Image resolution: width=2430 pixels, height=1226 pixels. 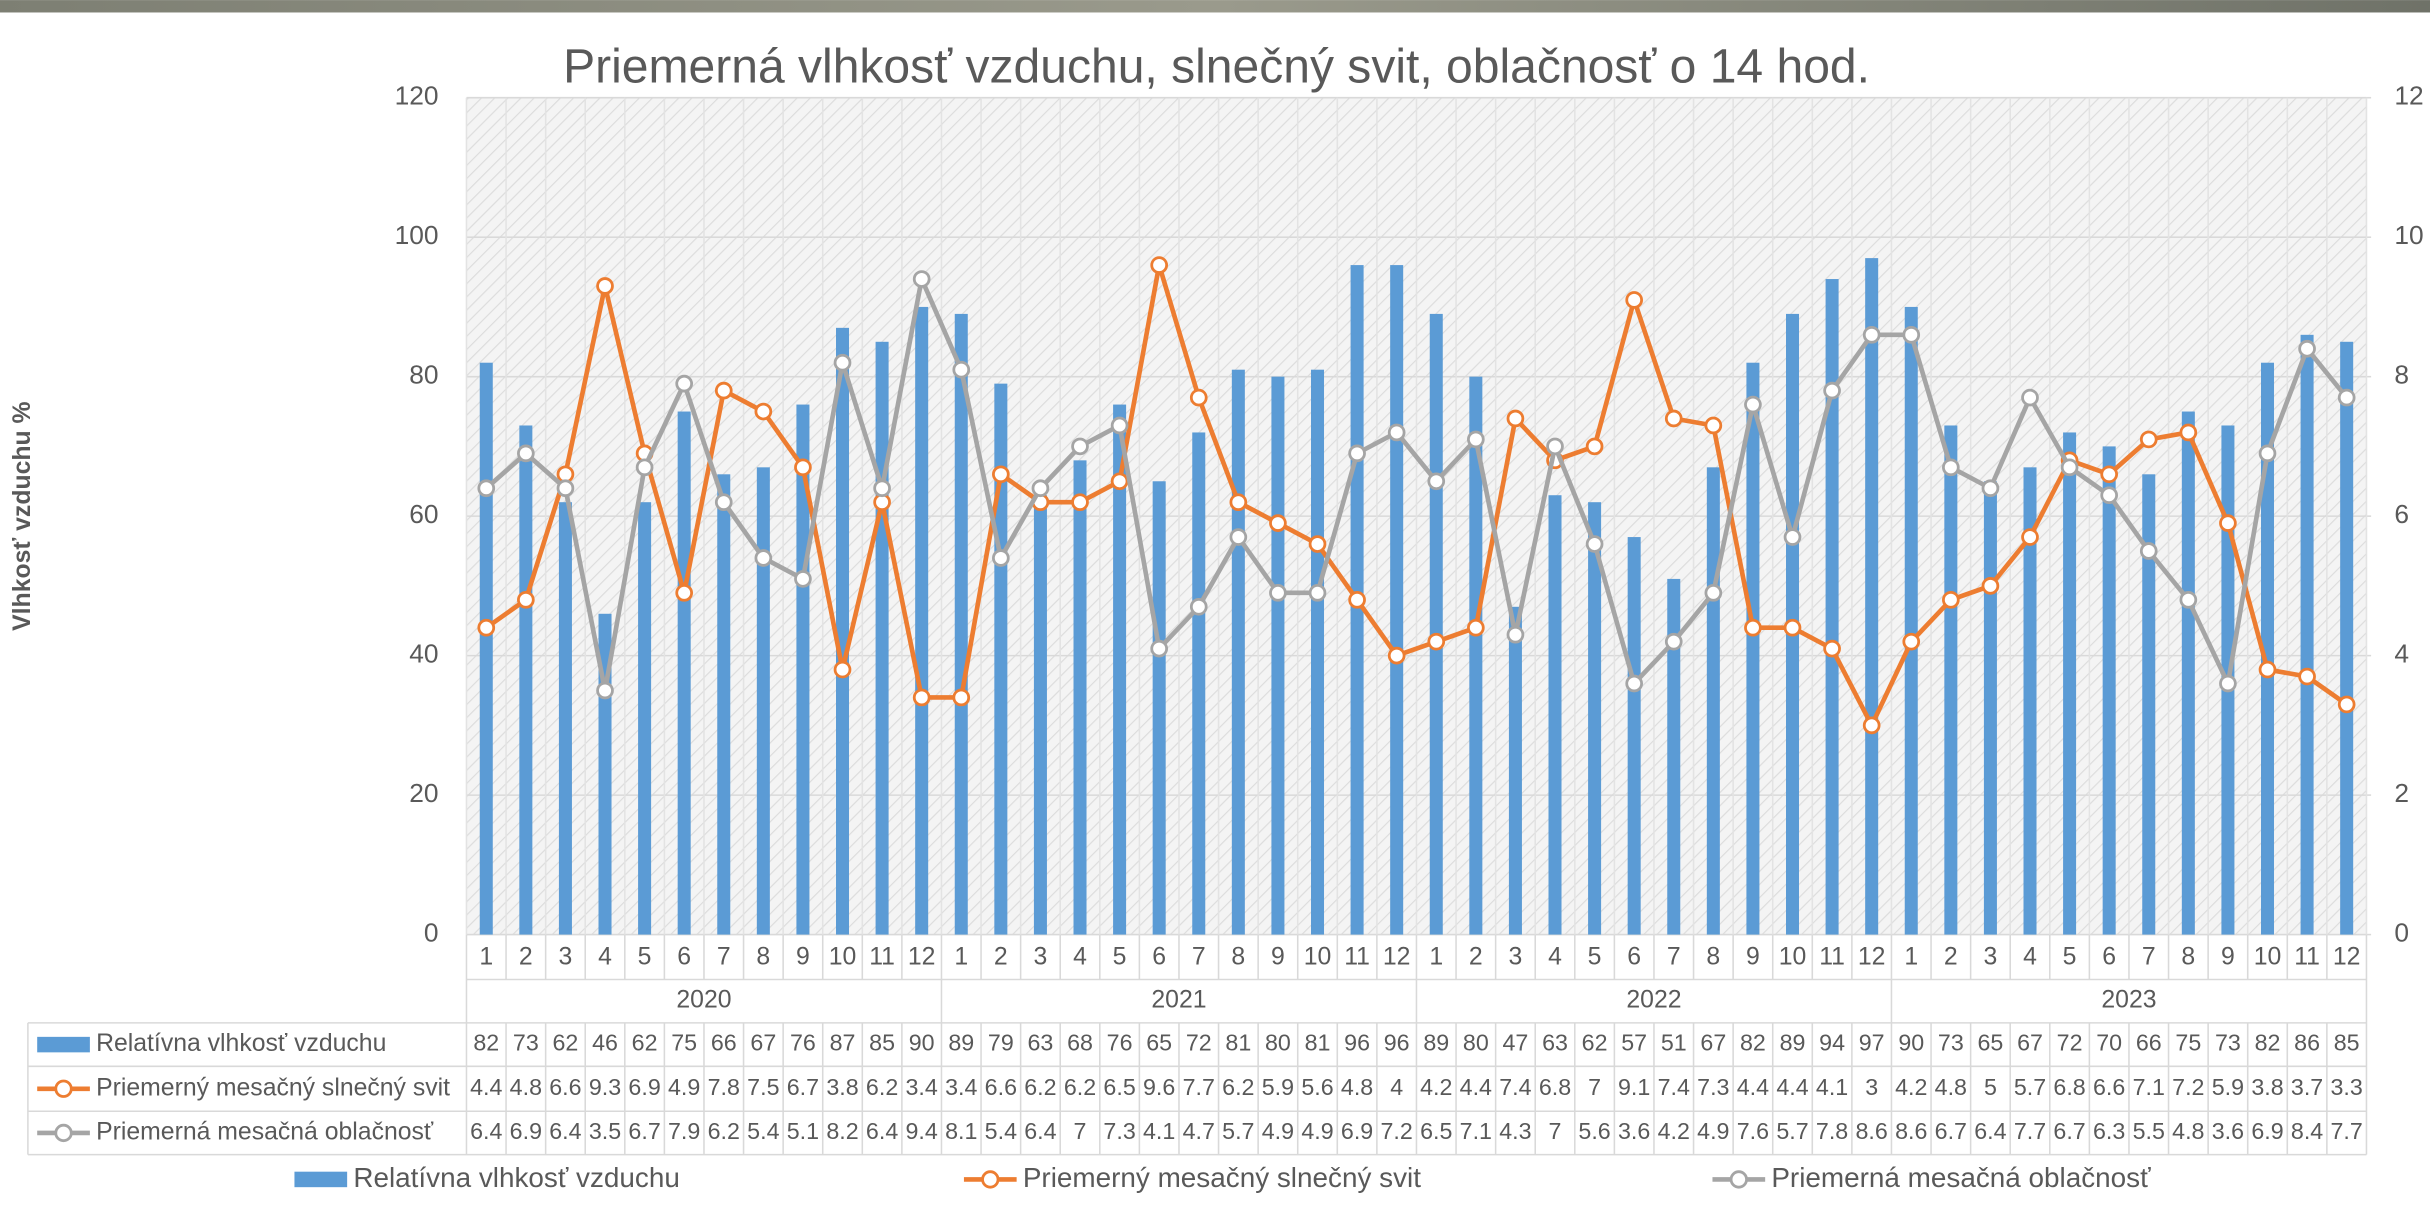 I want to click on table-cell: 4.9, so click(x=1278, y=1131).